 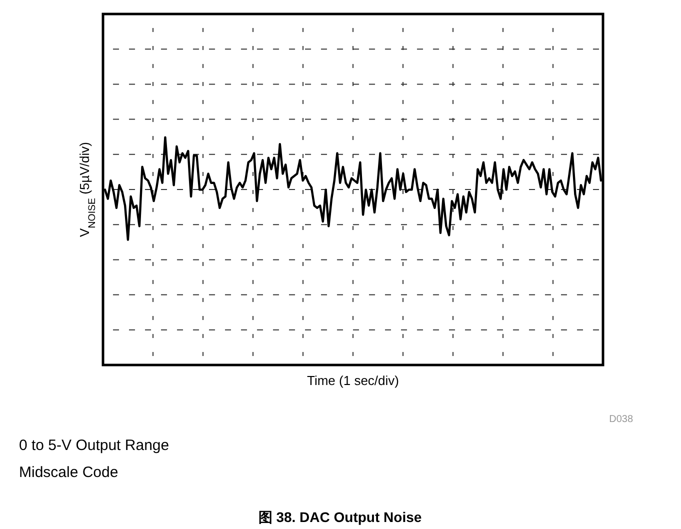 I want to click on text: 图 38. DAC Output Noise, so click(x=340, y=517).